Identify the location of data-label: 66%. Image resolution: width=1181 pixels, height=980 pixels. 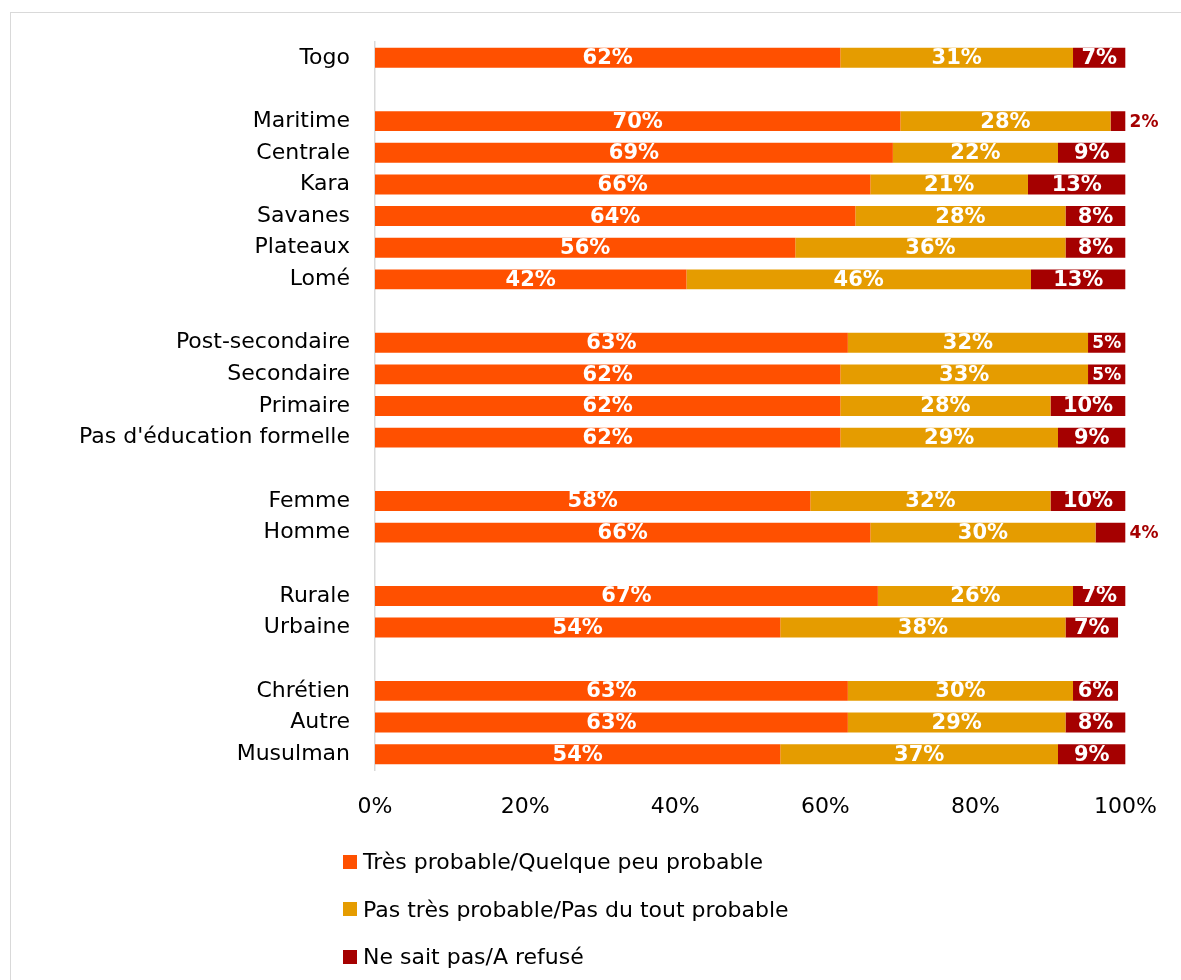
(622, 183).